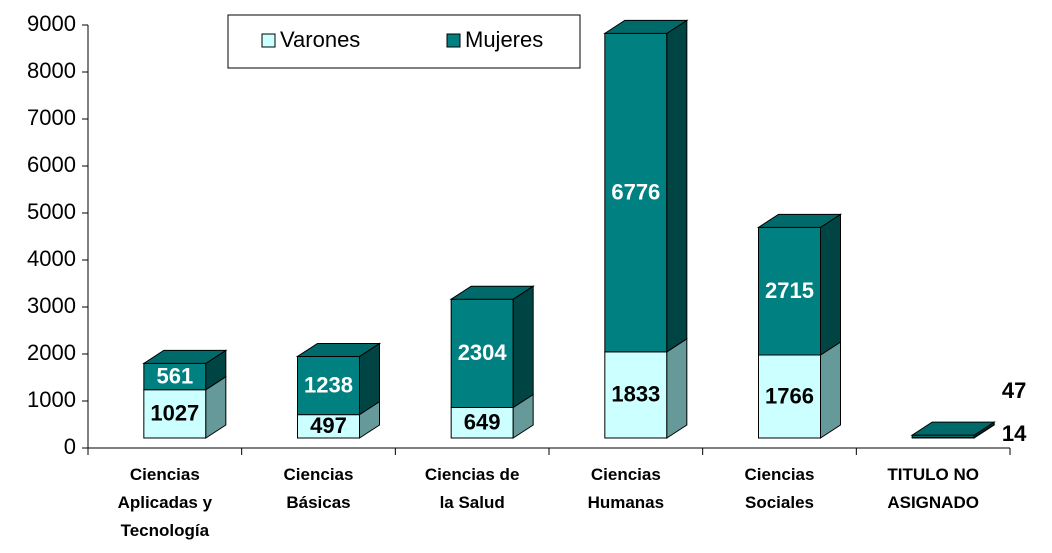  I want to click on y-tick-label: 1000, so click(51, 399).